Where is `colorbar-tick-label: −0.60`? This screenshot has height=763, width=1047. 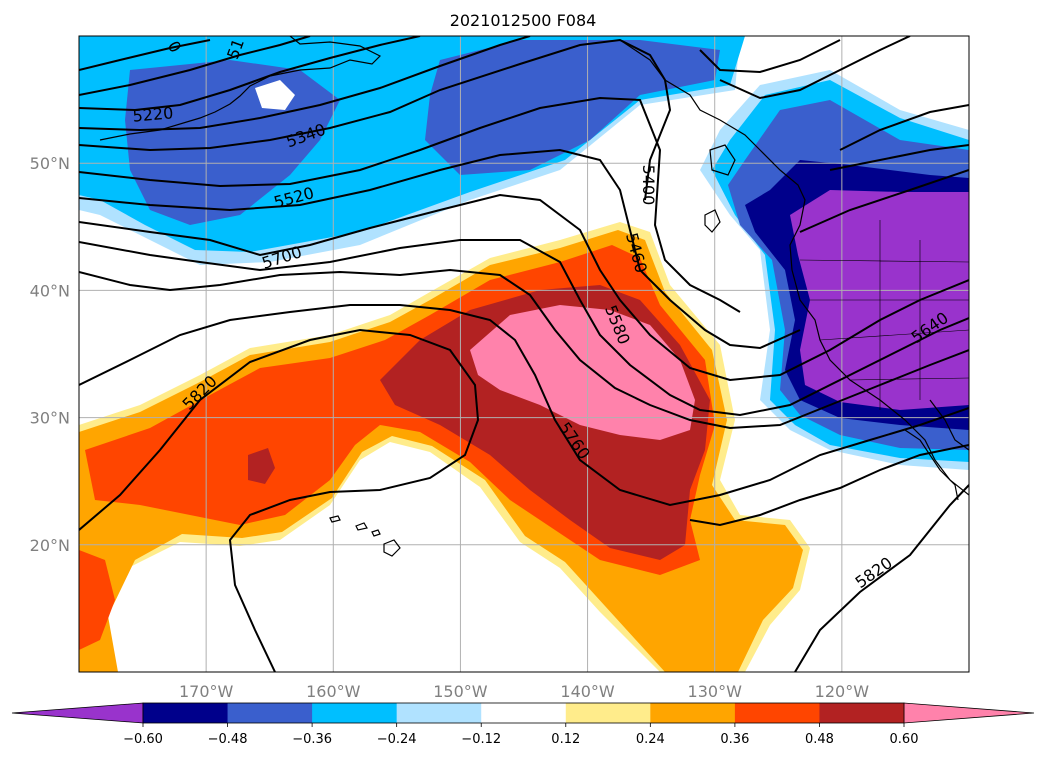
colorbar-tick-label: −0.60 is located at coordinates (143, 739).